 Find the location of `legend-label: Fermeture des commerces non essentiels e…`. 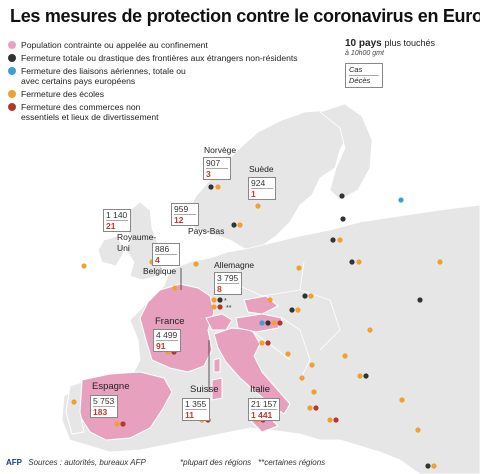

legend-label: Fermeture des commerces non essentiels e… is located at coordinates (90, 112).